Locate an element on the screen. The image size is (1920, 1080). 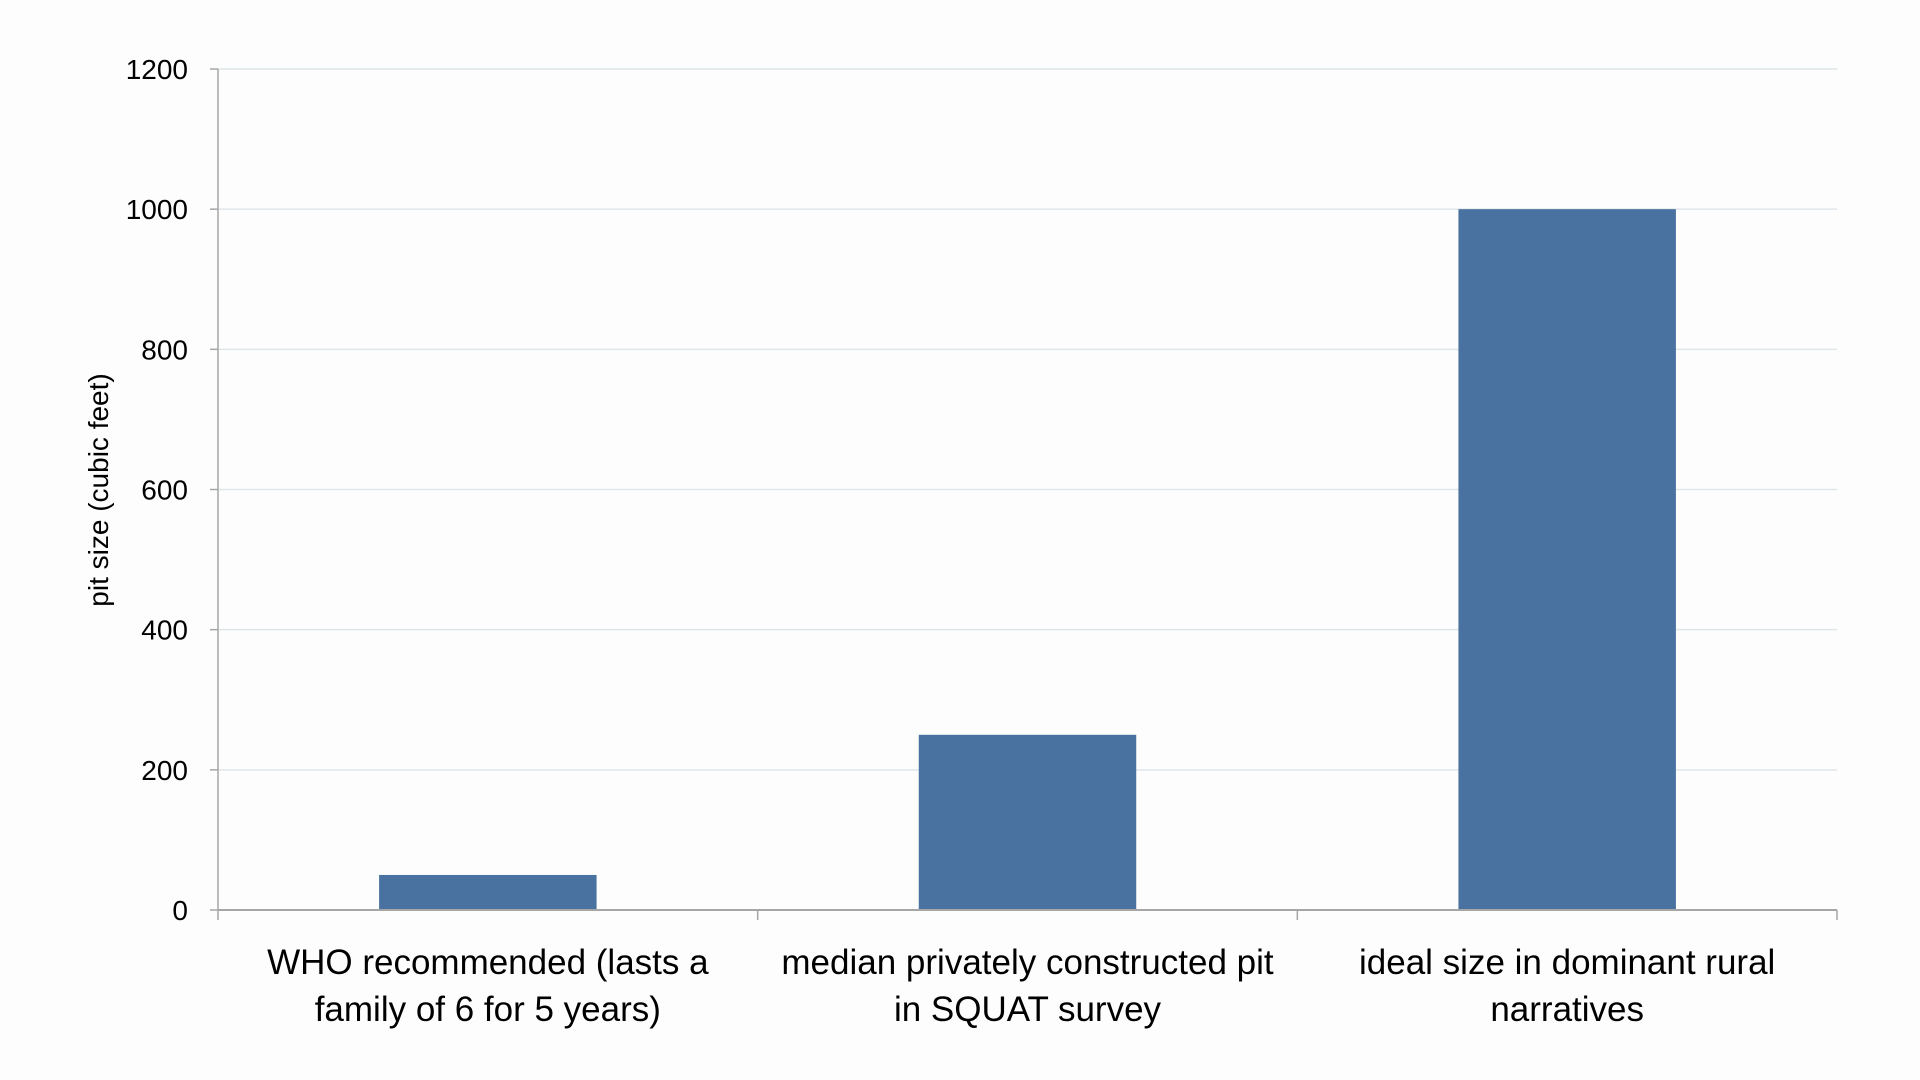
y-tick-label: 0 is located at coordinates (180, 910).